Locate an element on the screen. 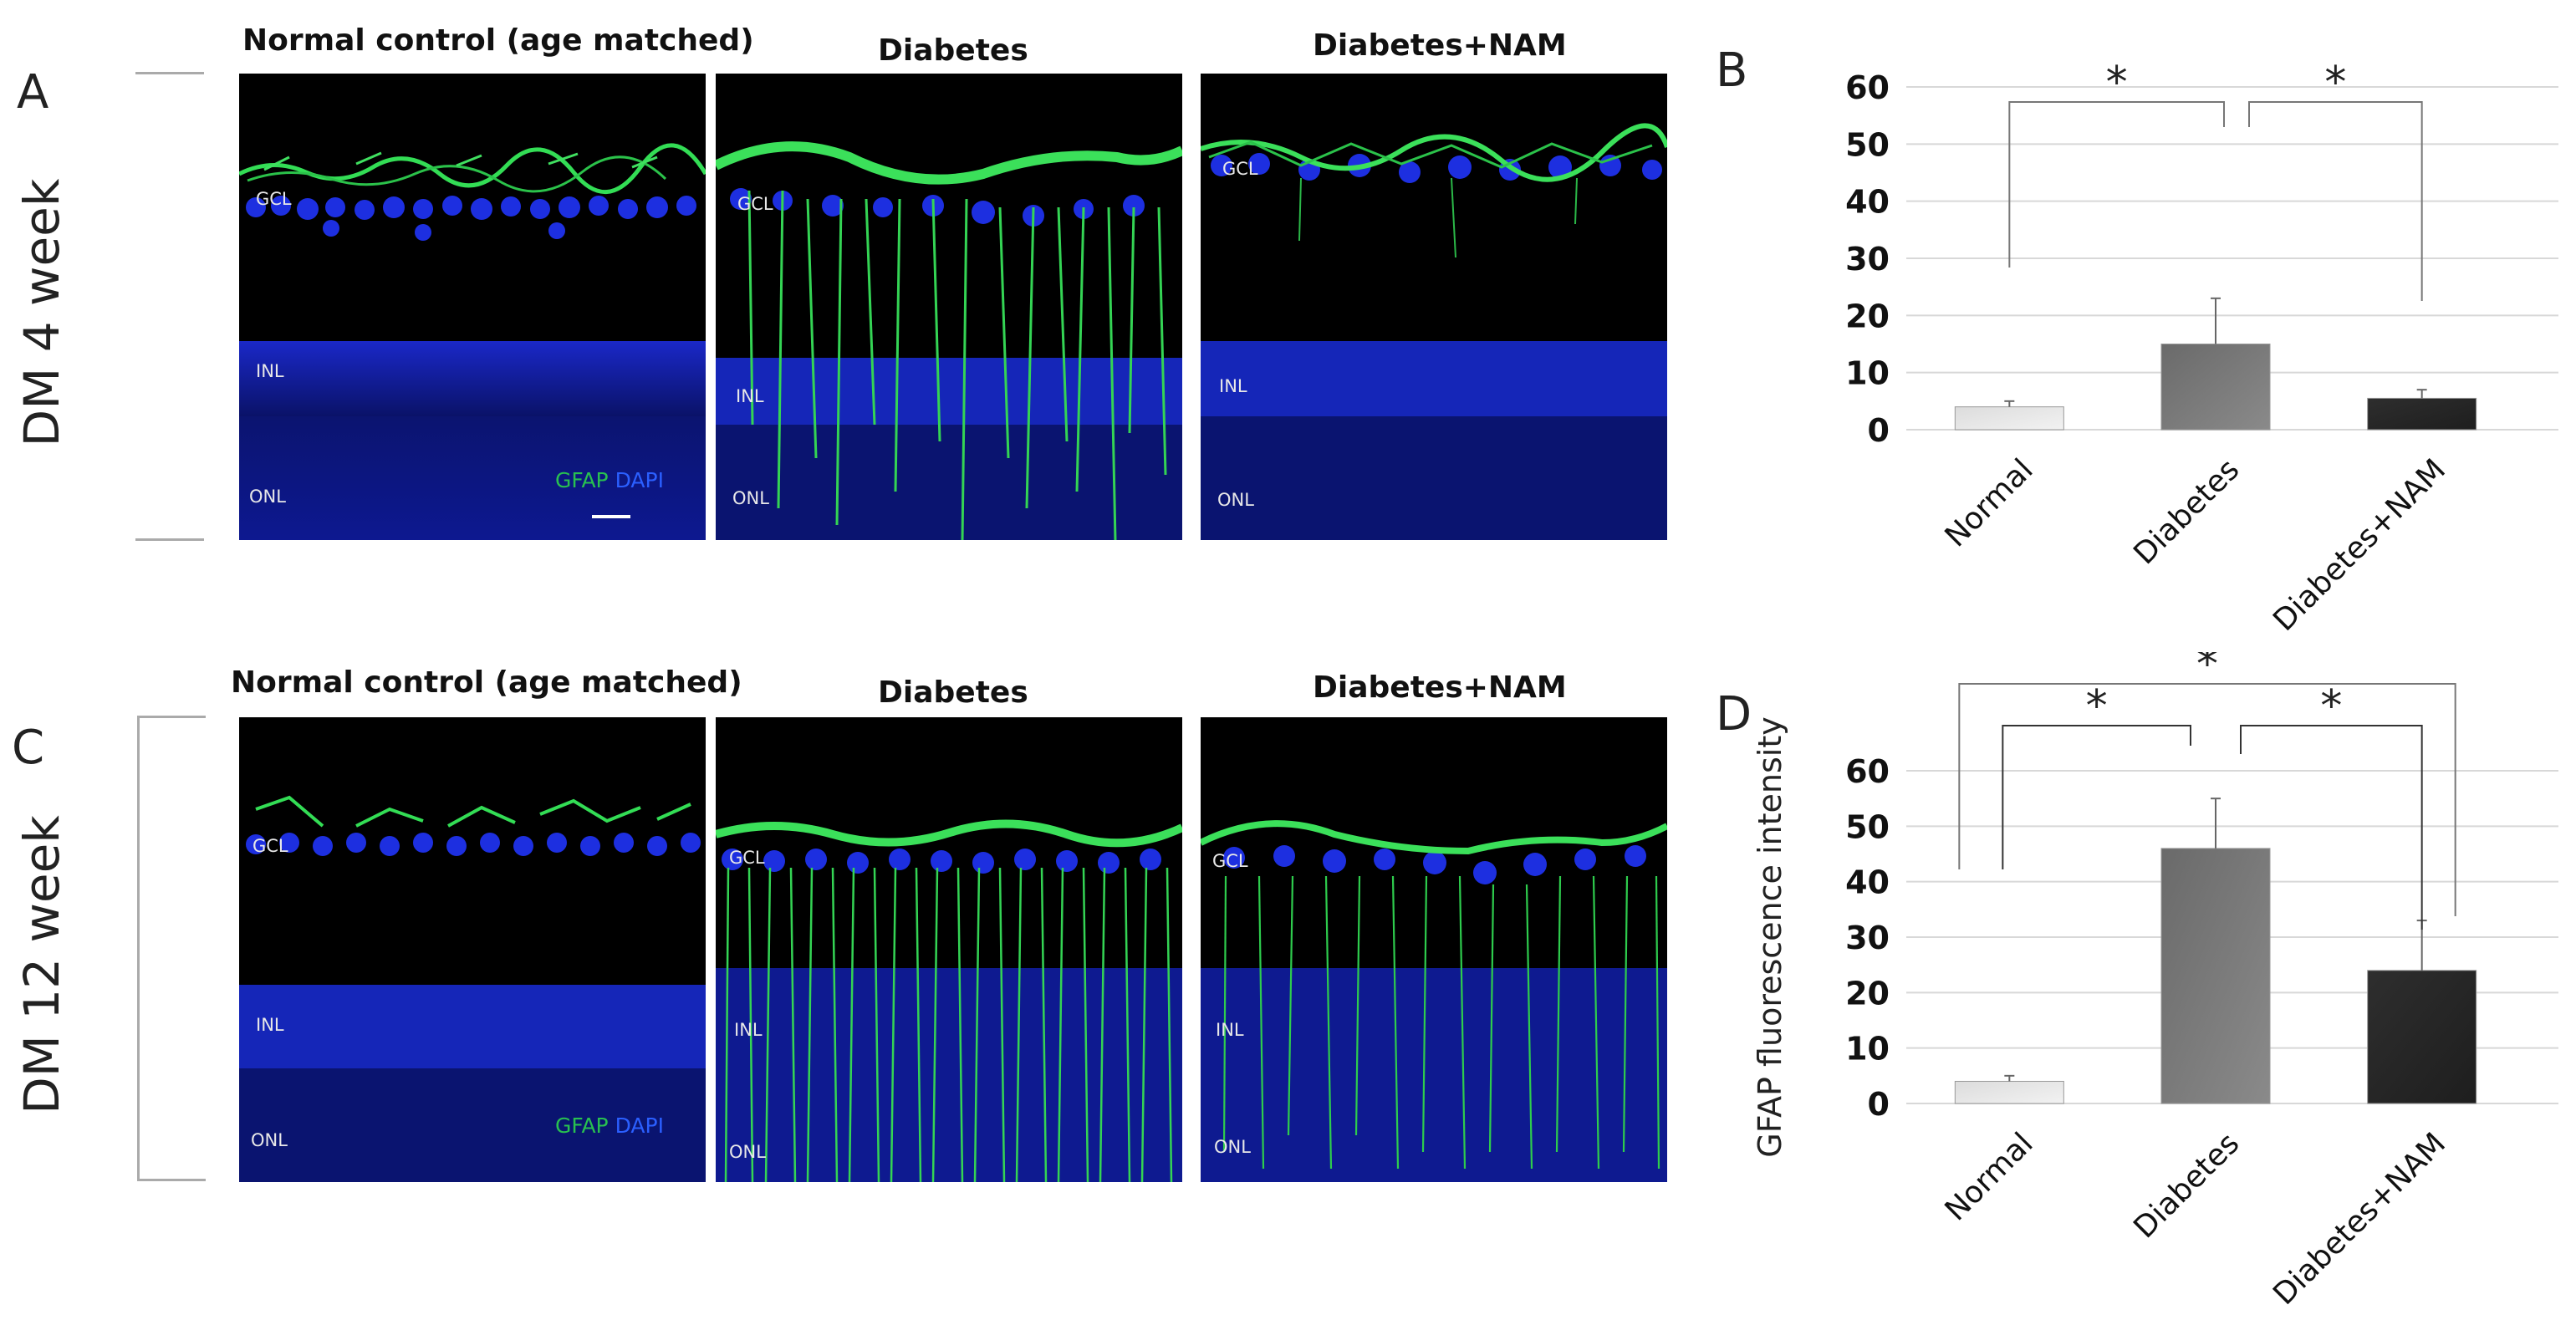  bracket-bottom-row2 is located at coordinates (172, 1180).